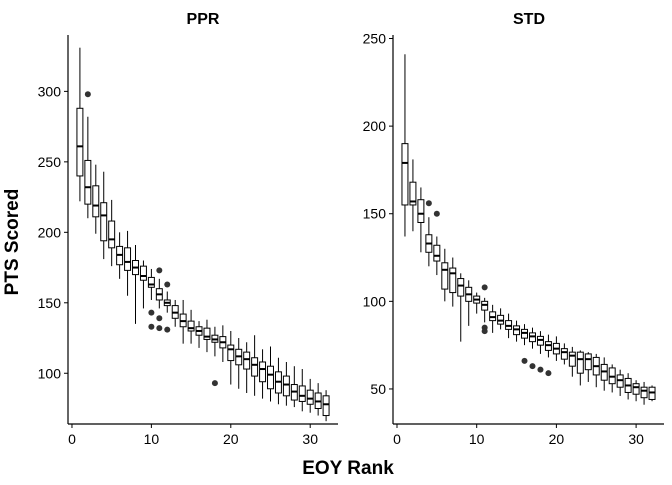 This screenshot has height=485, width=672. Describe the element at coordinates (50, 91) in the screenshot. I see `y-tick-label: 300` at that location.